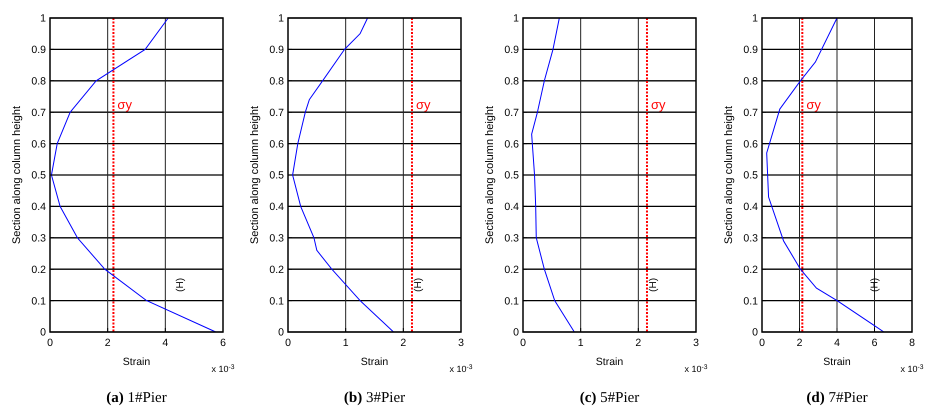 This screenshot has height=416, width=932. What do you see at coordinates (375, 398) in the screenshot?
I see `text: (b) 3#Pier` at bounding box center [375, 398].